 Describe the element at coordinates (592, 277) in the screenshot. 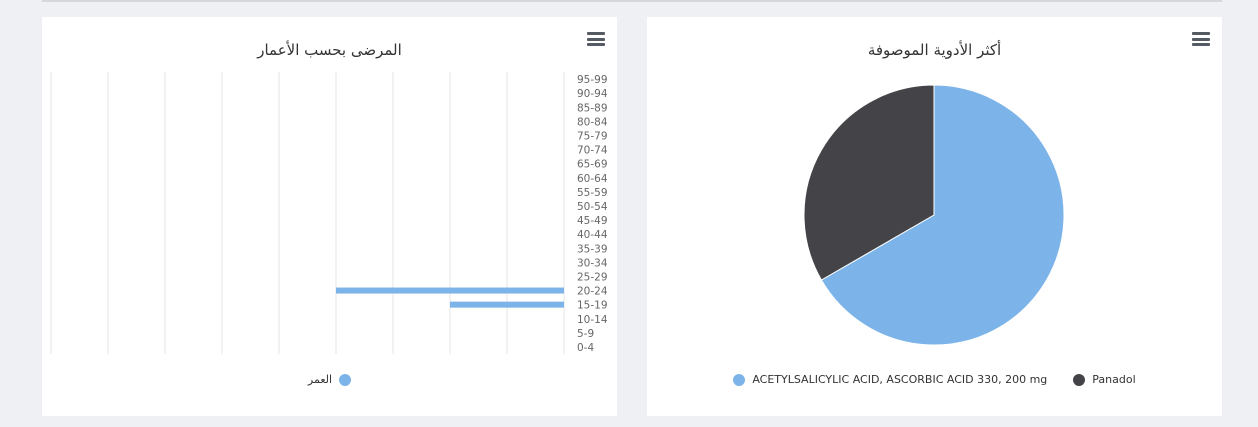

I see `category-tick-label: 25-29` at that location.